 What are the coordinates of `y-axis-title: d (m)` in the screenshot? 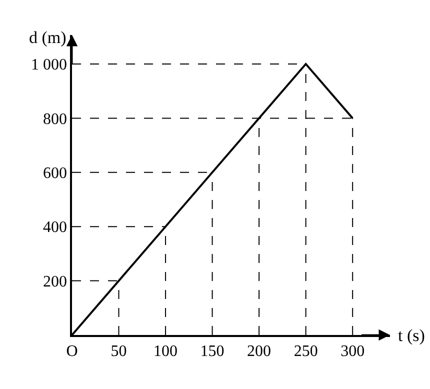 It's located at (47, 37).